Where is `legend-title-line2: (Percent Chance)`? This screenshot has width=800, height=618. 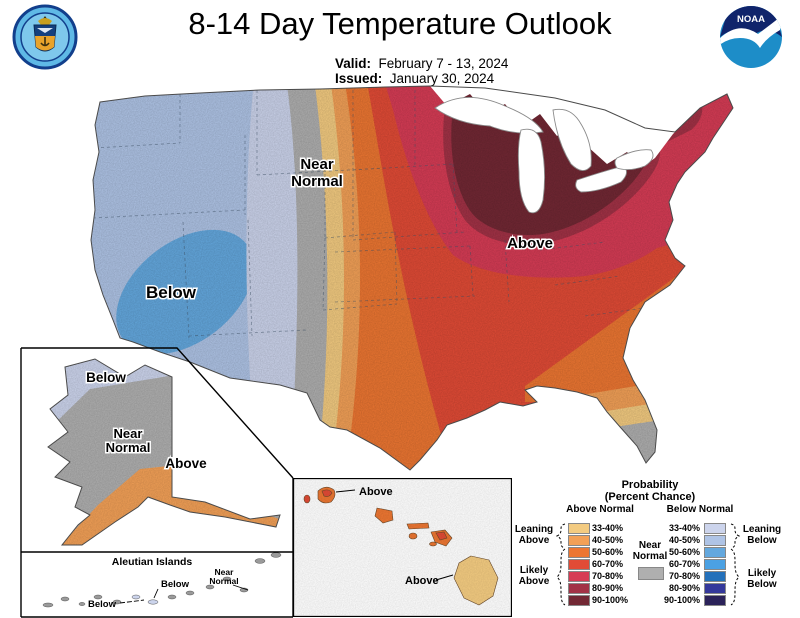
legend-title-line2: (Percent Chance) is located at coordinates (650, 497).